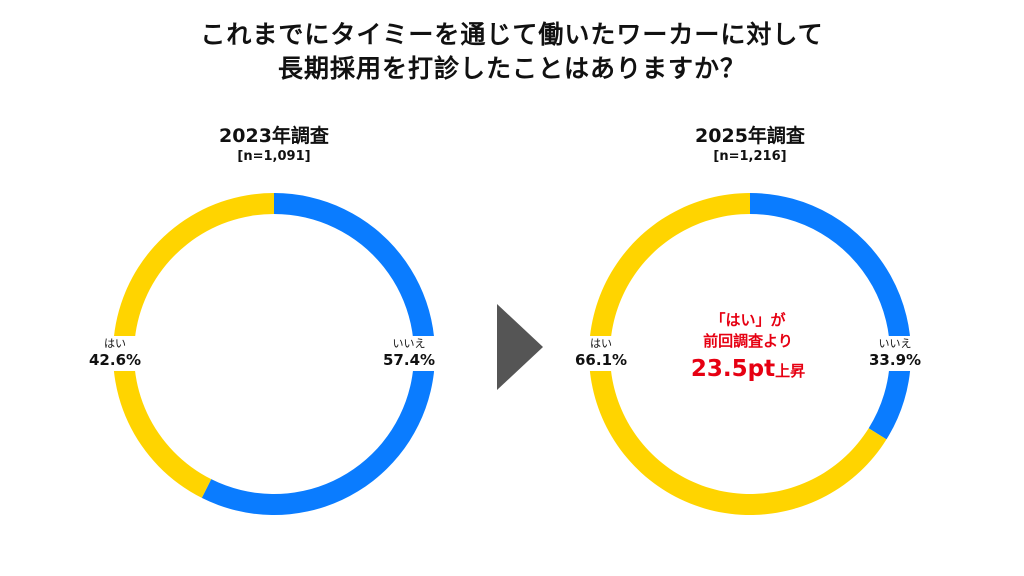 The height and width of the screenshot is (576, 1024). What do you see at coordinates (790, 371) in the screenshot?
I see `callout-change-suffix: 上昇` at bounding box center [790, 371].